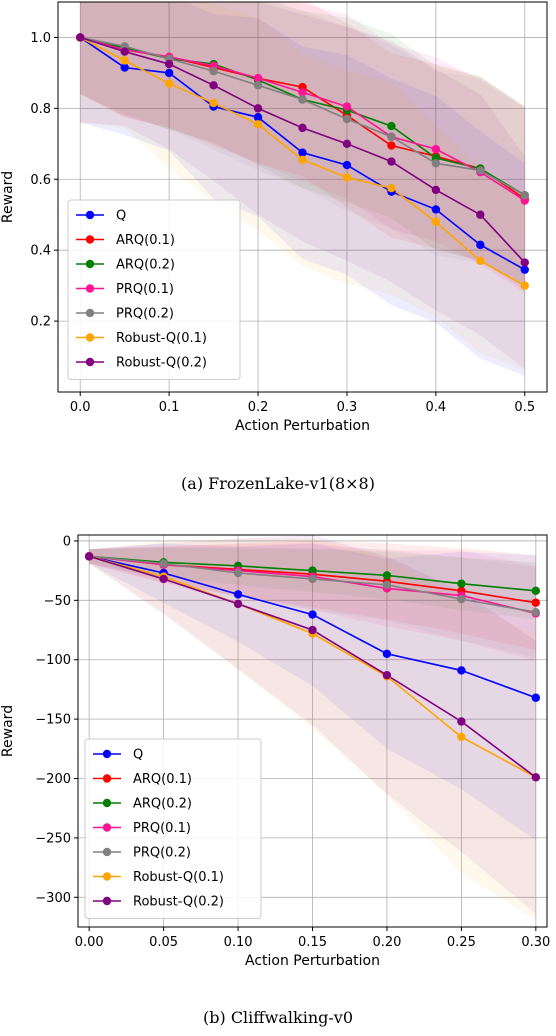  Describe the element at coordinates (386, 942) in the screenshot. I see `x-tick-label-4: 0.20` at that location.